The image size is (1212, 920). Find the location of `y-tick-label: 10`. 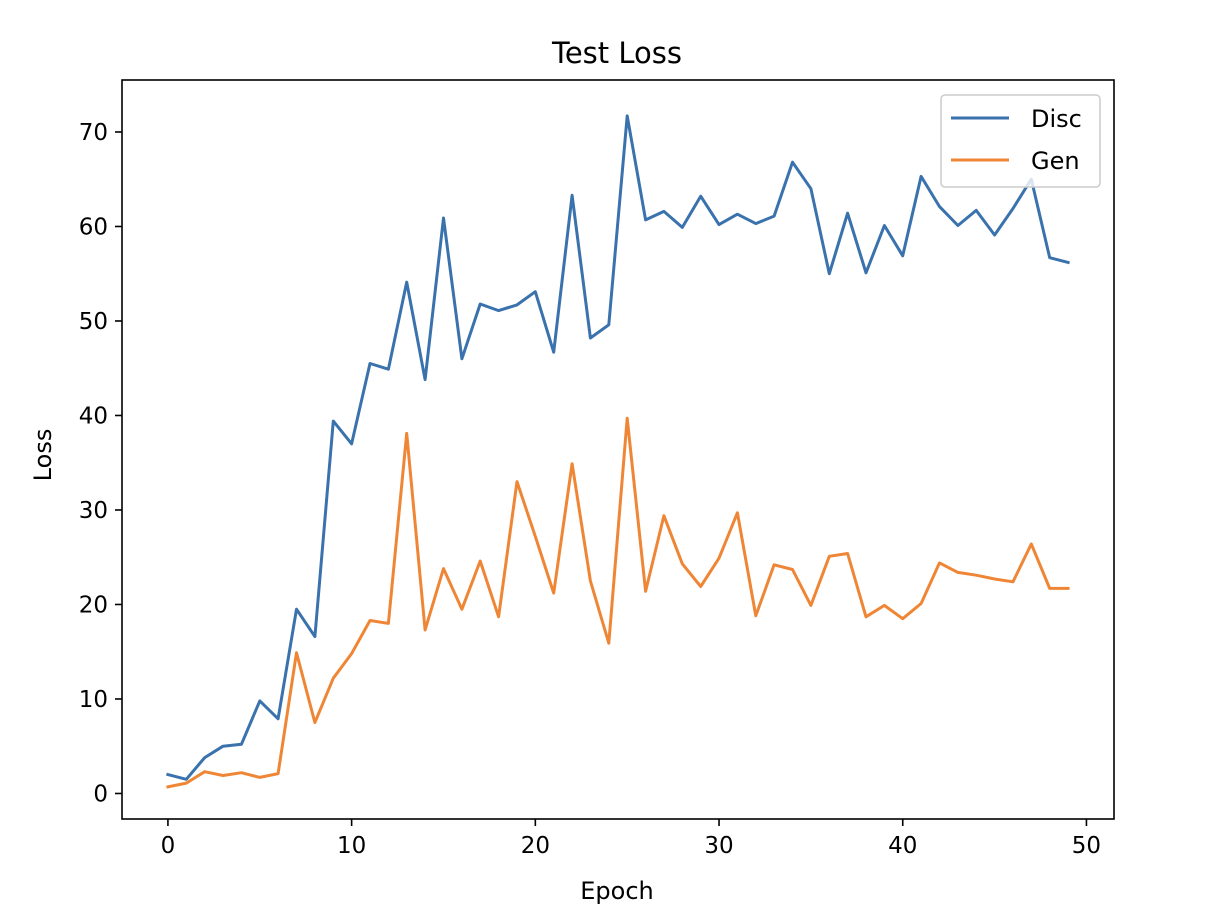

y-tick-label: 10 is located at coordinates (93, 700).